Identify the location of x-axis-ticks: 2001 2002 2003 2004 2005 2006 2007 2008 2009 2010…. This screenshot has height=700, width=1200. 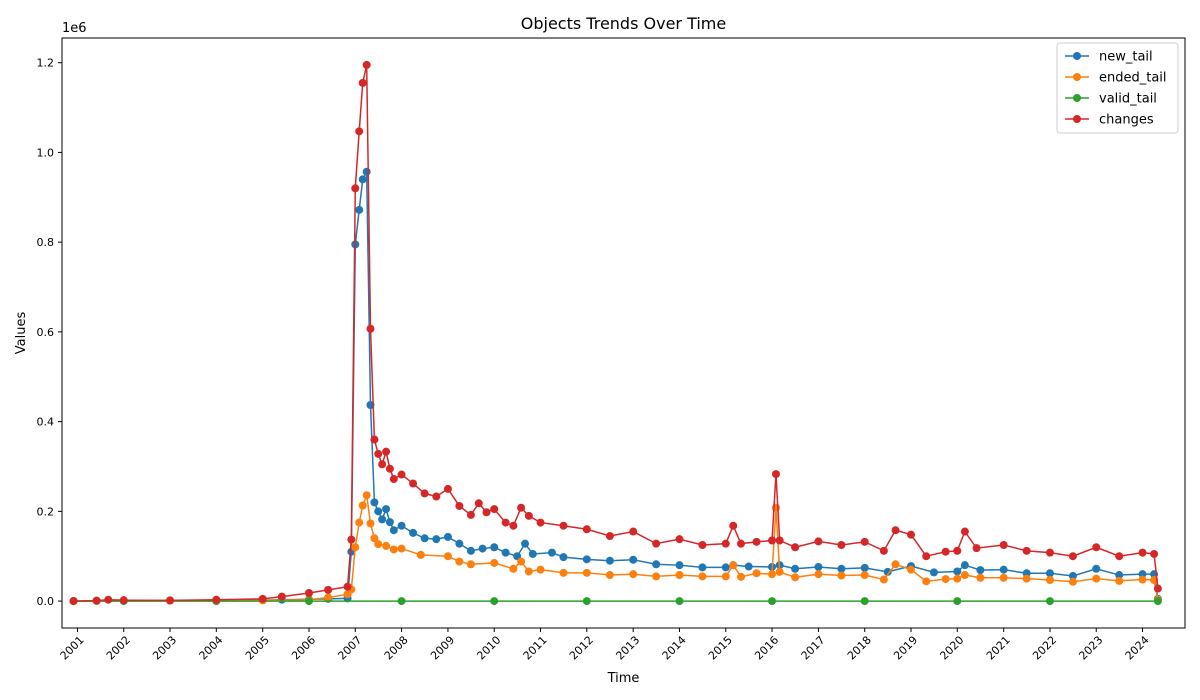
(605, 645).